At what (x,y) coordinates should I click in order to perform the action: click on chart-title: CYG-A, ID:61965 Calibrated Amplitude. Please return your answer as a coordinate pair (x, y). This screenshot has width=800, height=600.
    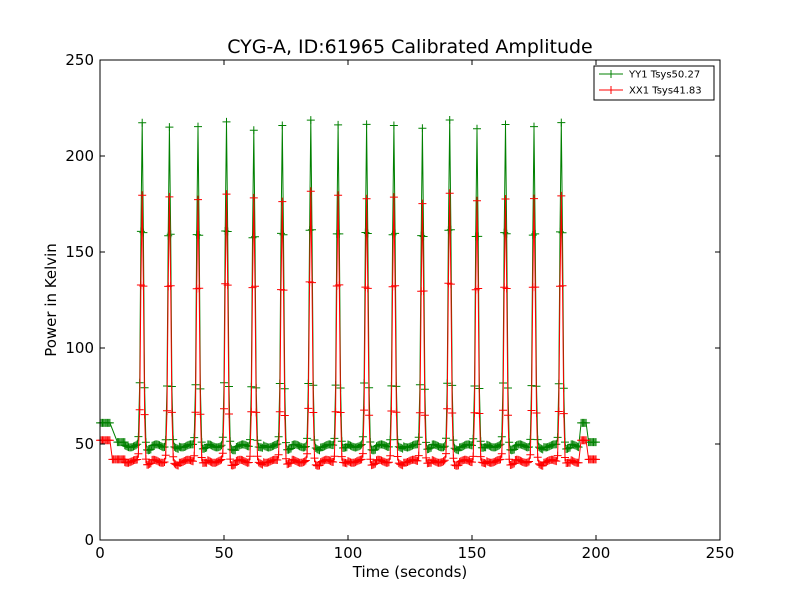
    Looking at the image, I should click on (409, 47).